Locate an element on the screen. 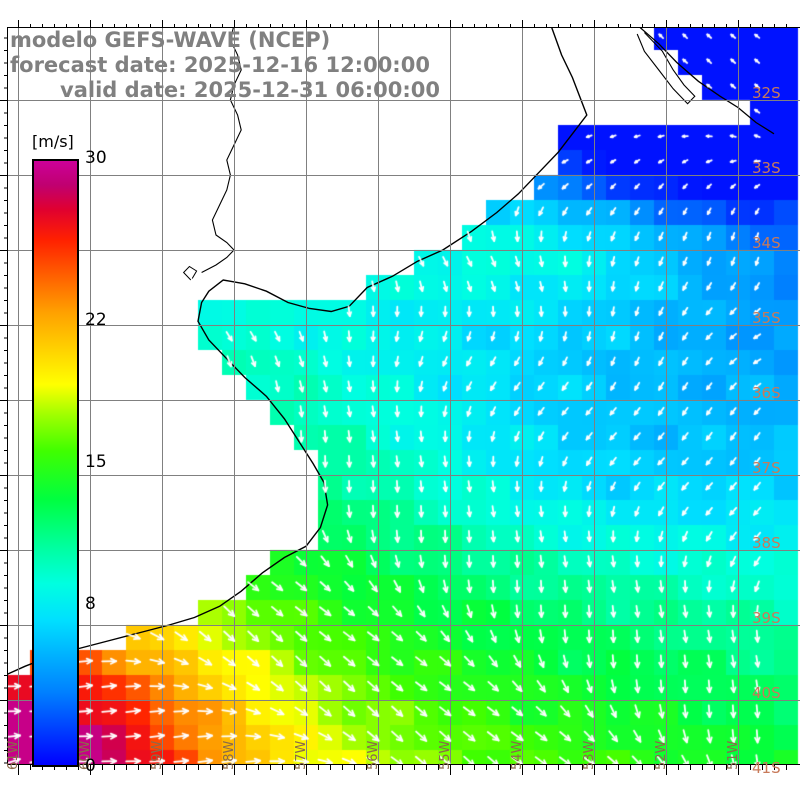  colorbar-tick-0: 0 is located at coordinates (90, 766).